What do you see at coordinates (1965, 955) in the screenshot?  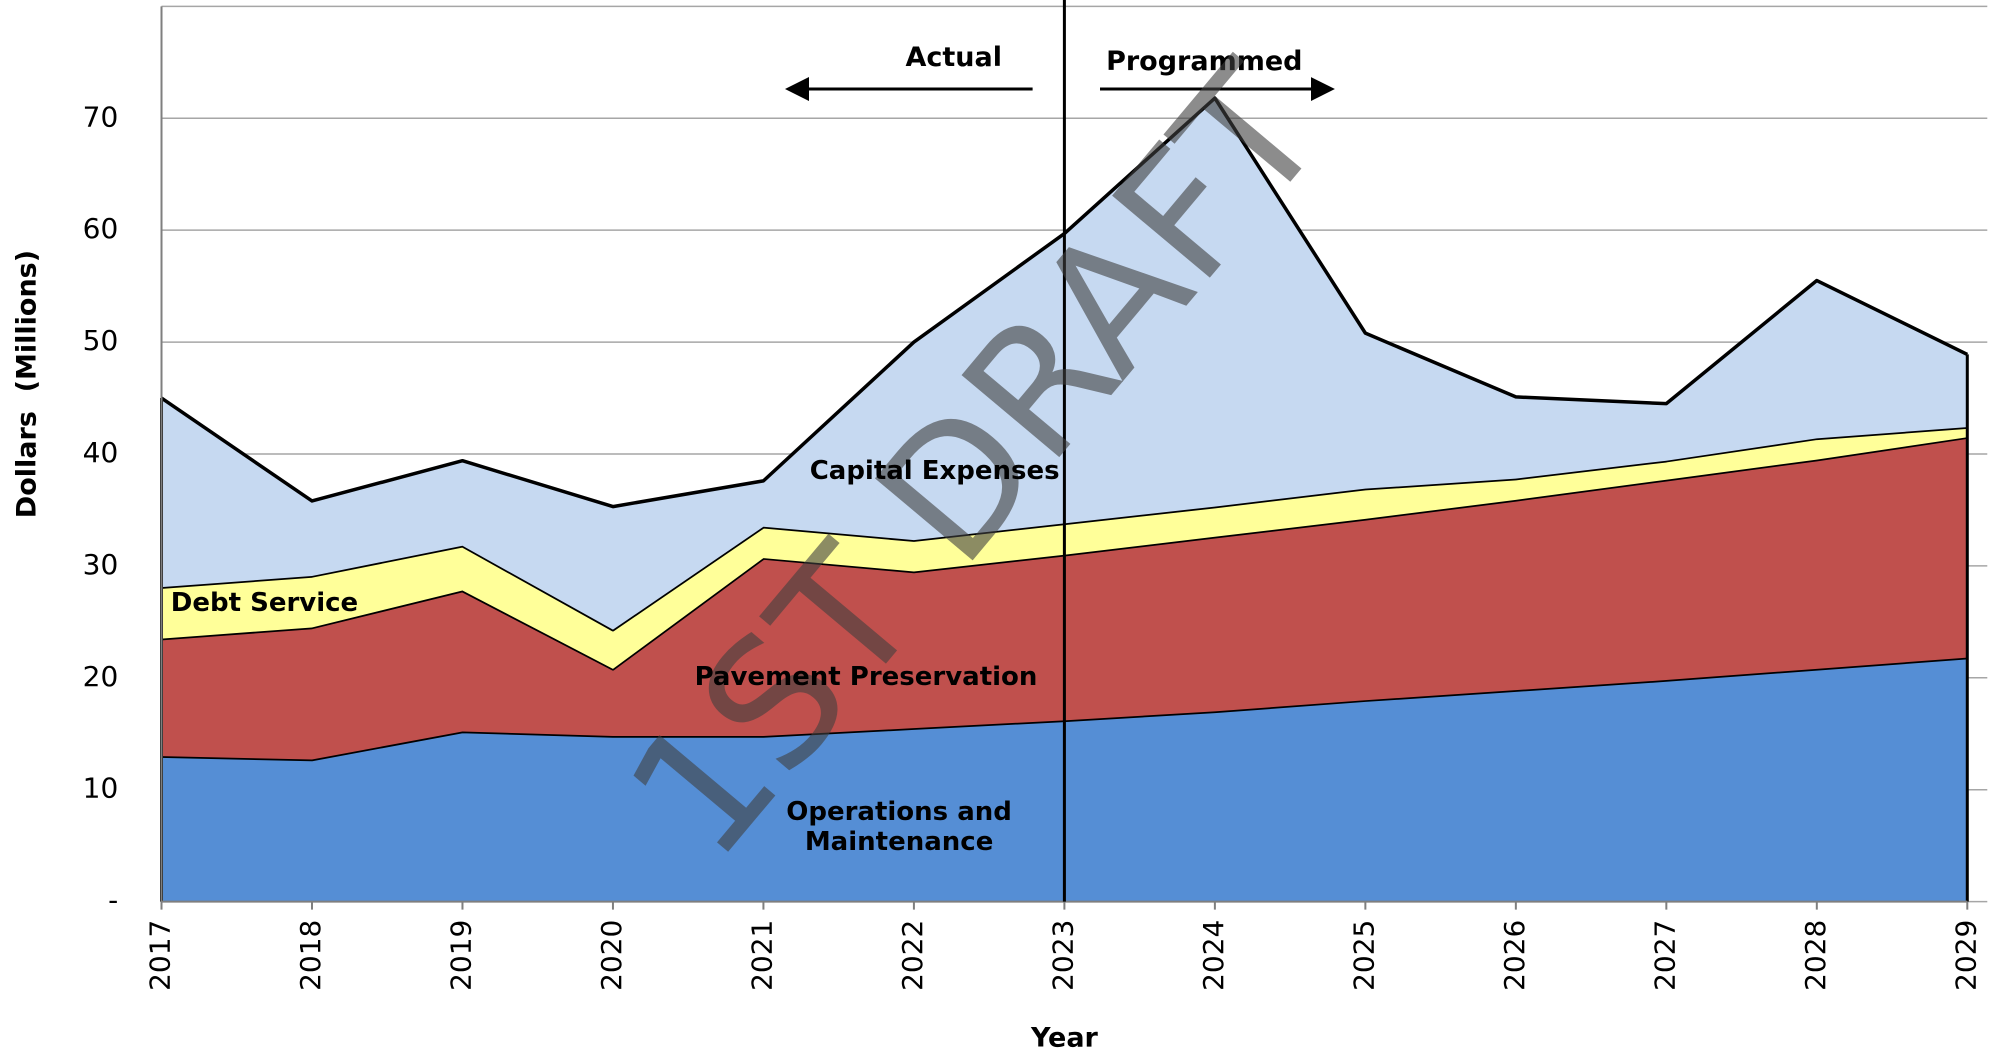 I see `x-tick-label: 2029` at bounding box center [1965, 955].